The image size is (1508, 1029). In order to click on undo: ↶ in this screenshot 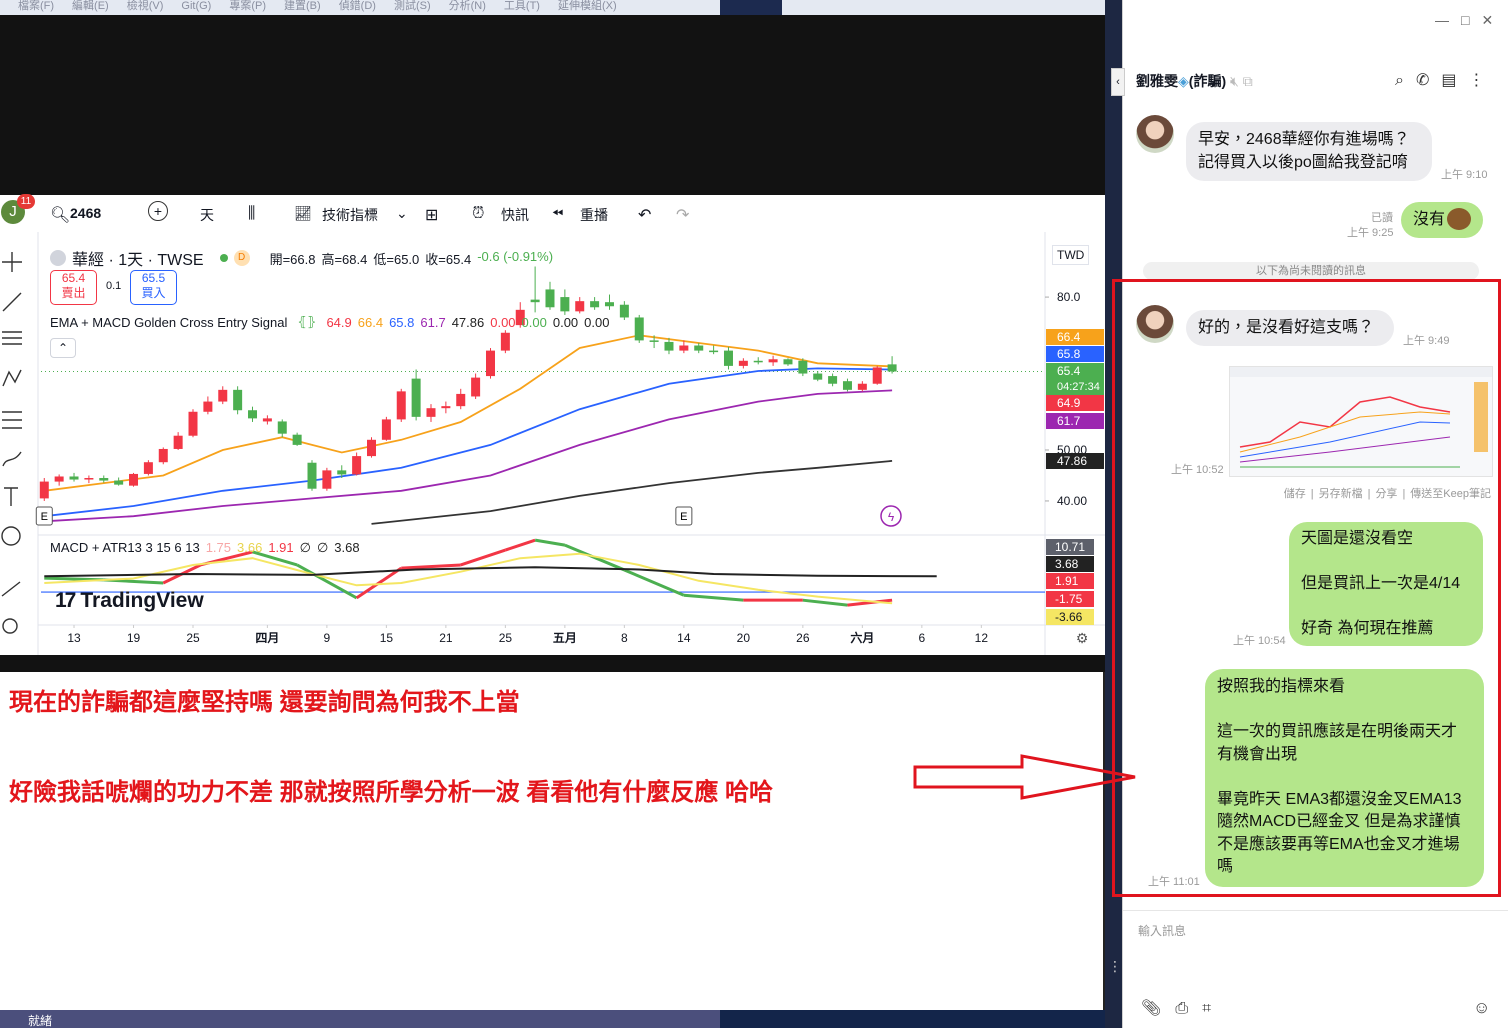, I will do `click(645, 215)`.